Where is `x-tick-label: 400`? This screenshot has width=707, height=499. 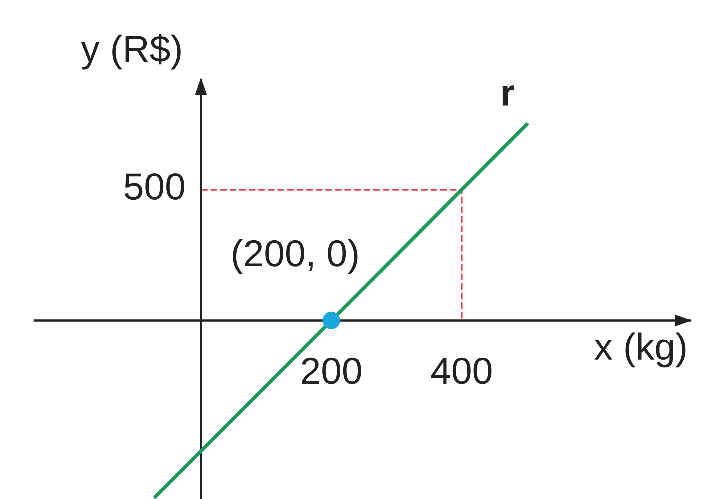 x-tick-label: 400 is located at coordinates (461, 371).